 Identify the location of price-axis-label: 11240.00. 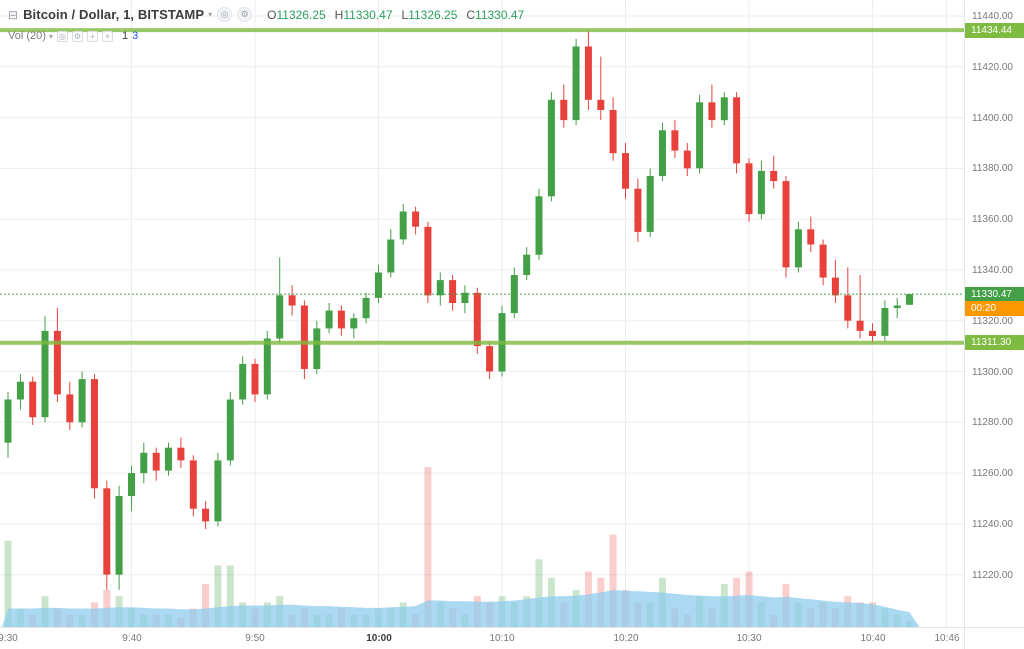
(992, 524).